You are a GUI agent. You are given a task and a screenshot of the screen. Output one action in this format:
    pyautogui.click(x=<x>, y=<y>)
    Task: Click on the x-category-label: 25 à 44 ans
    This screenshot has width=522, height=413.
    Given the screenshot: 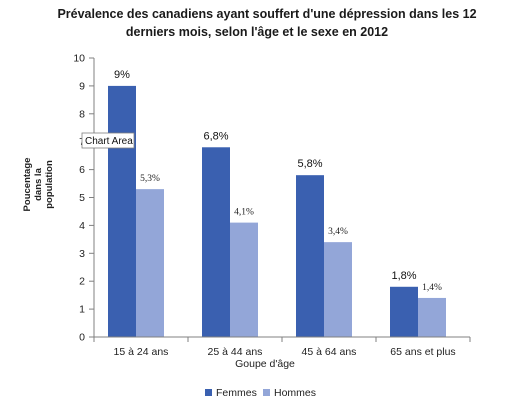 What is the action you would take?
    pyautogui.click(x=235, y=352)
    